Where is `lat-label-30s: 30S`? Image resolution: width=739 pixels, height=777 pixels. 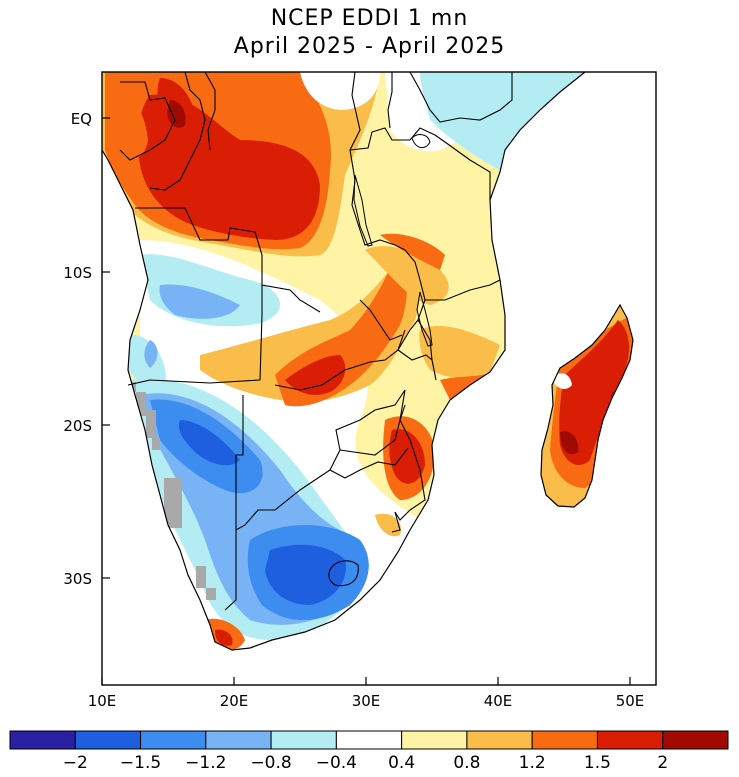 lat-label-30s: 30S is located at coordinates (77, 579).